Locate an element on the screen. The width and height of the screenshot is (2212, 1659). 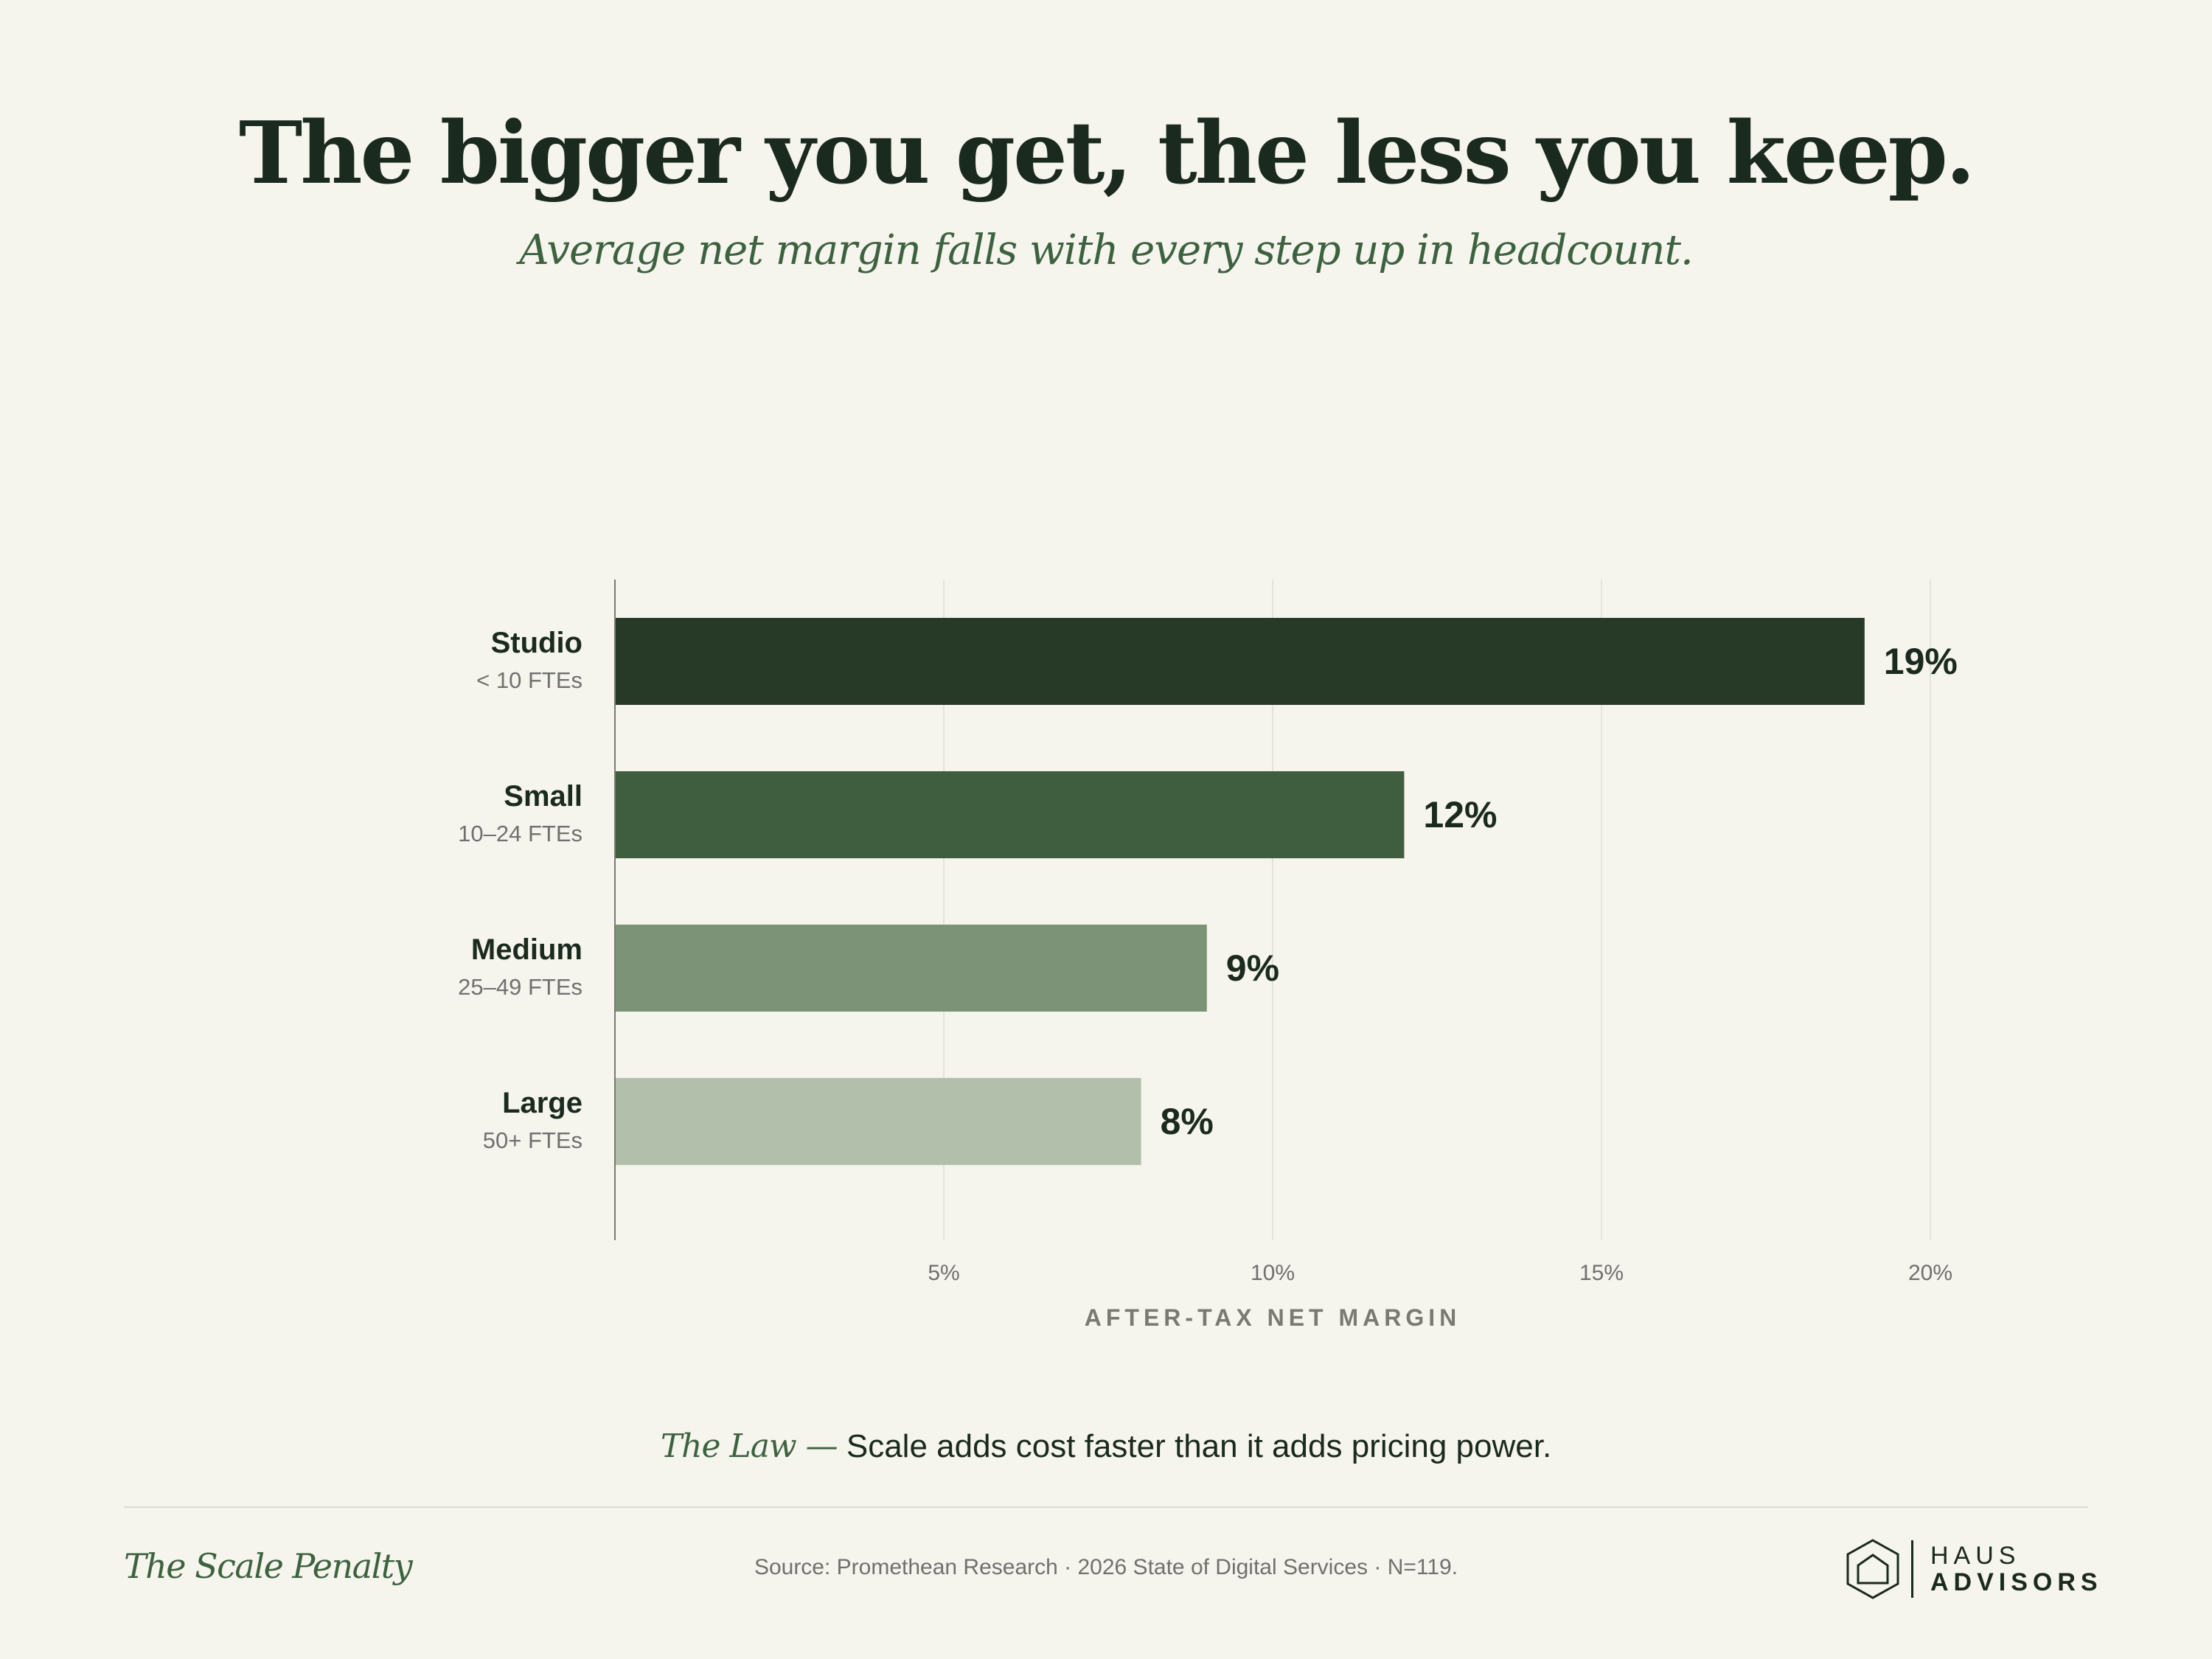
brand-logo: HAUS ADVISORS is located at coordinates (1970, 1569).